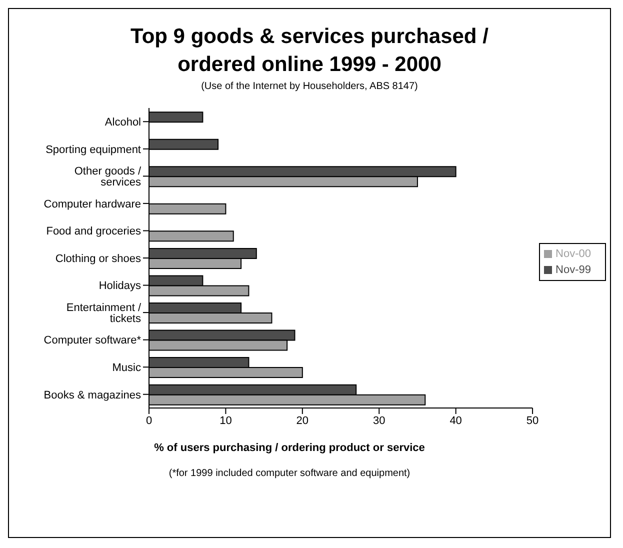  I want to click on y-tick-label: Books & magazines, so click(93, 395).